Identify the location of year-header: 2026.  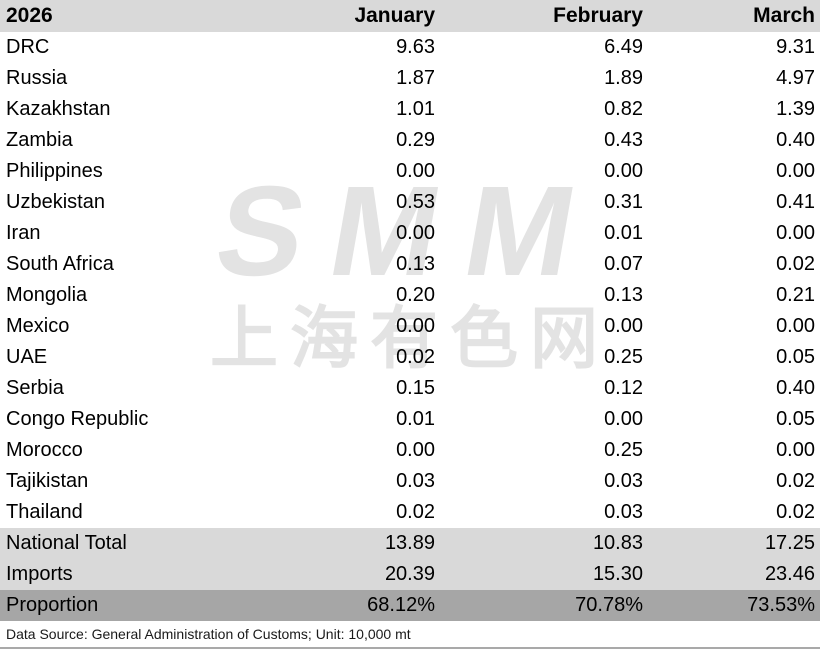
(29, 15).